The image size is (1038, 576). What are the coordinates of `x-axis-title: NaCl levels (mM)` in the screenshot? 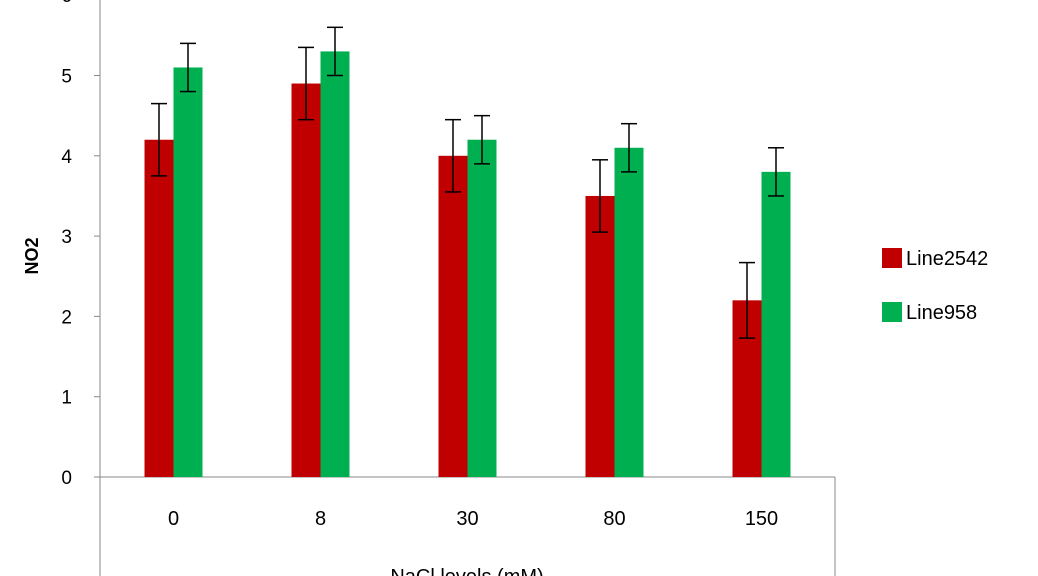 It's located at (466, 571).